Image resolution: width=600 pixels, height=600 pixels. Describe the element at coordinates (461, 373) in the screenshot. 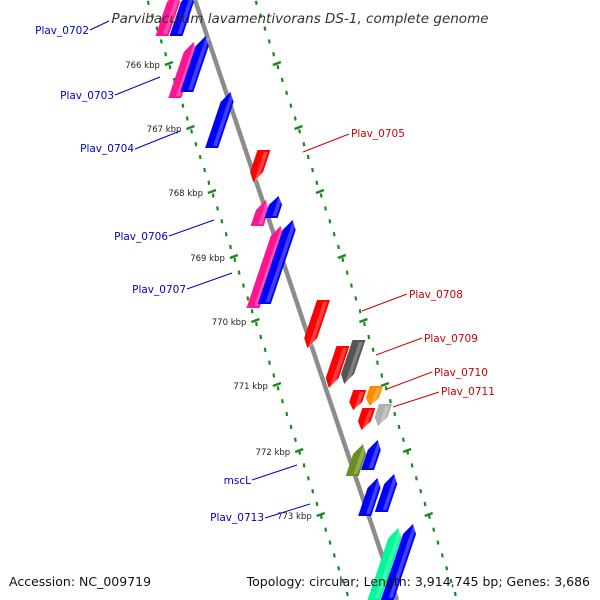

I see `gene-label: Plav_0710` at that location.